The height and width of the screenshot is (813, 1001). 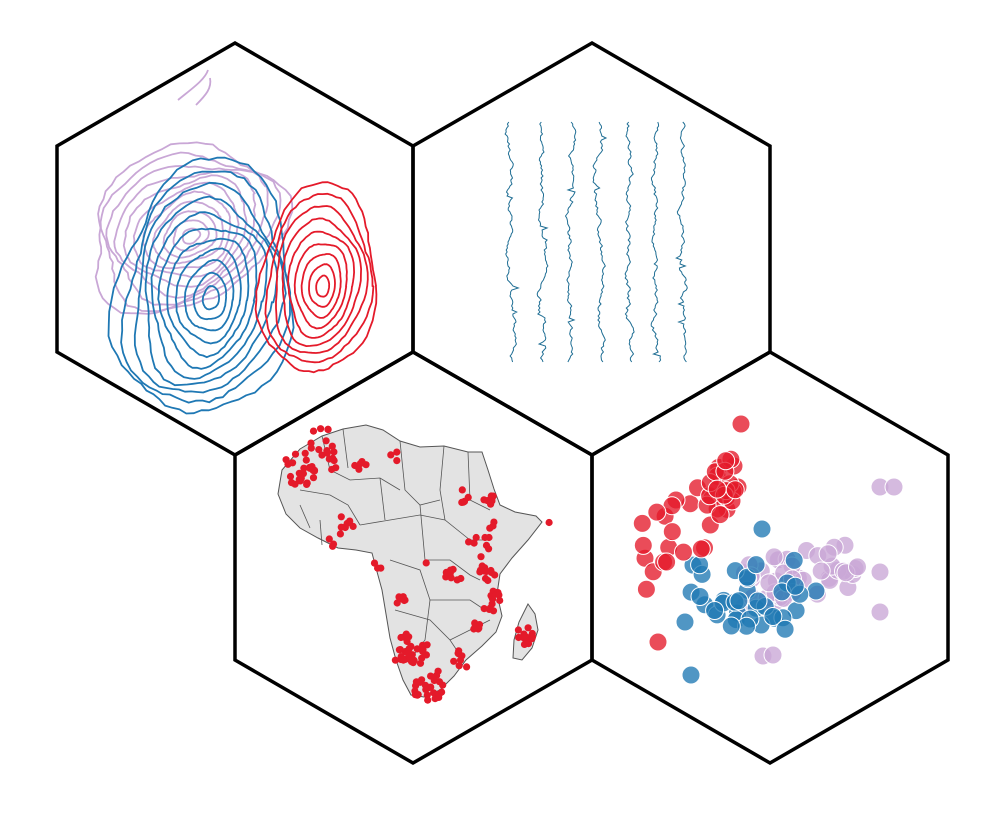 I want to click on scatter-panel, so click(x=768, y=549).